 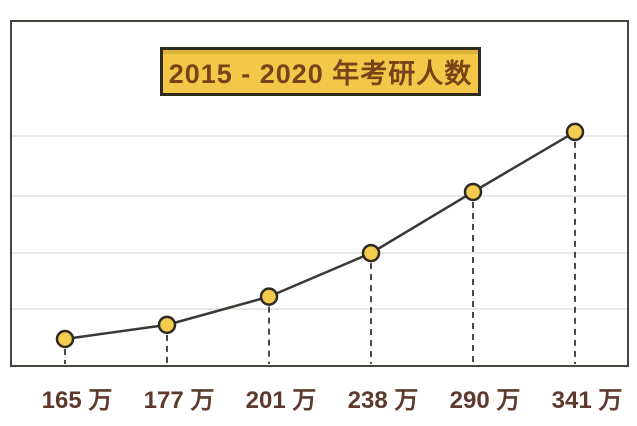 I want to click on x-axis-label: 201 万, so click(x=281, y=400).